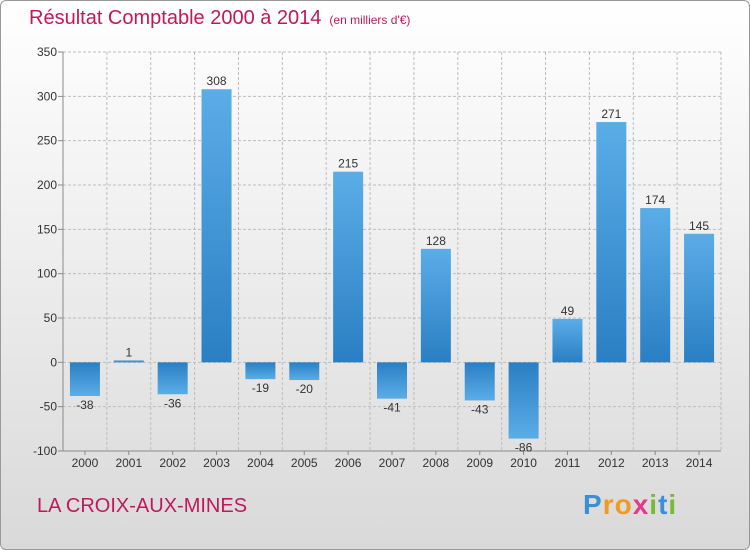 Image resolution: width=750 pixels, height=550 pixels. What do you see at coordinates (348, 463) in the screenshot?
I see `x-tick-label-2006: 2006` at bounding box center [348, 463].